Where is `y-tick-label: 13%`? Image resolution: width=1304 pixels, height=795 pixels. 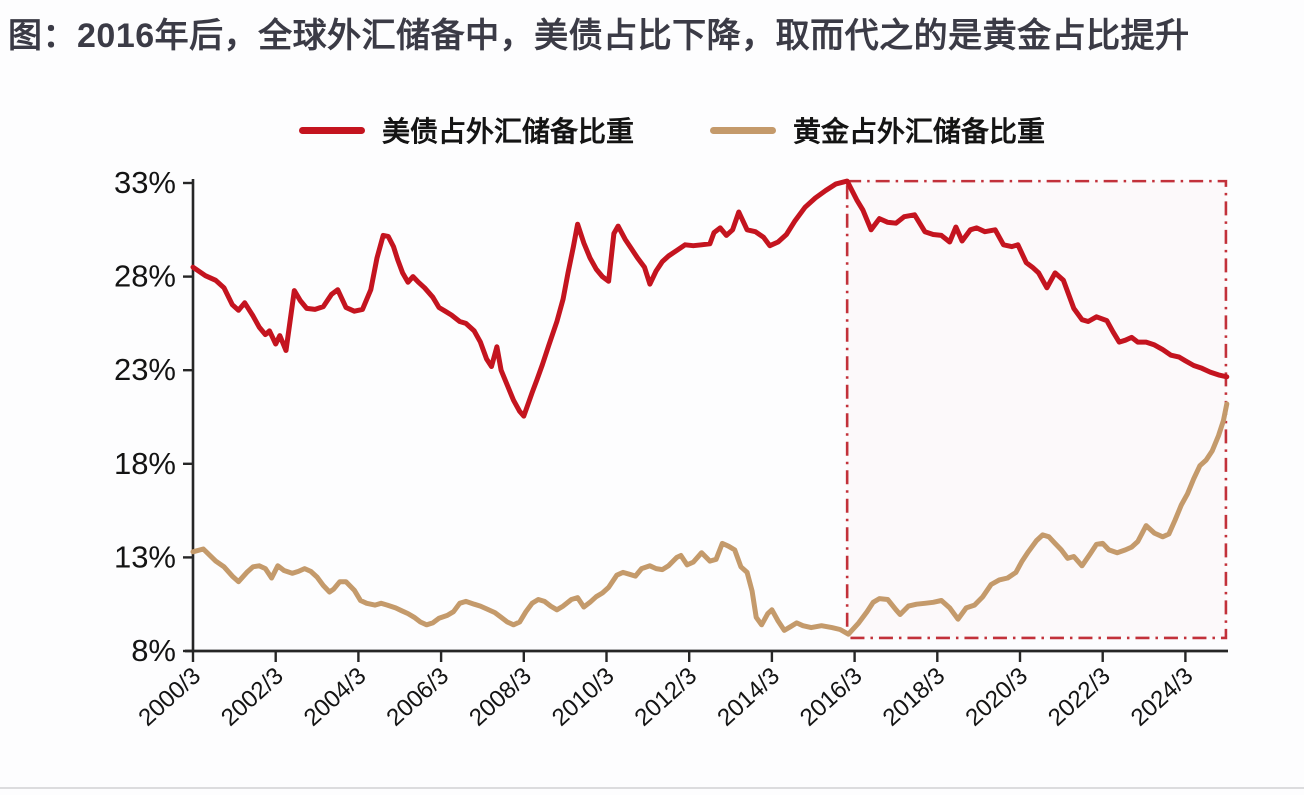 y-tick-label: 13% is located at coordinates (145, 556).